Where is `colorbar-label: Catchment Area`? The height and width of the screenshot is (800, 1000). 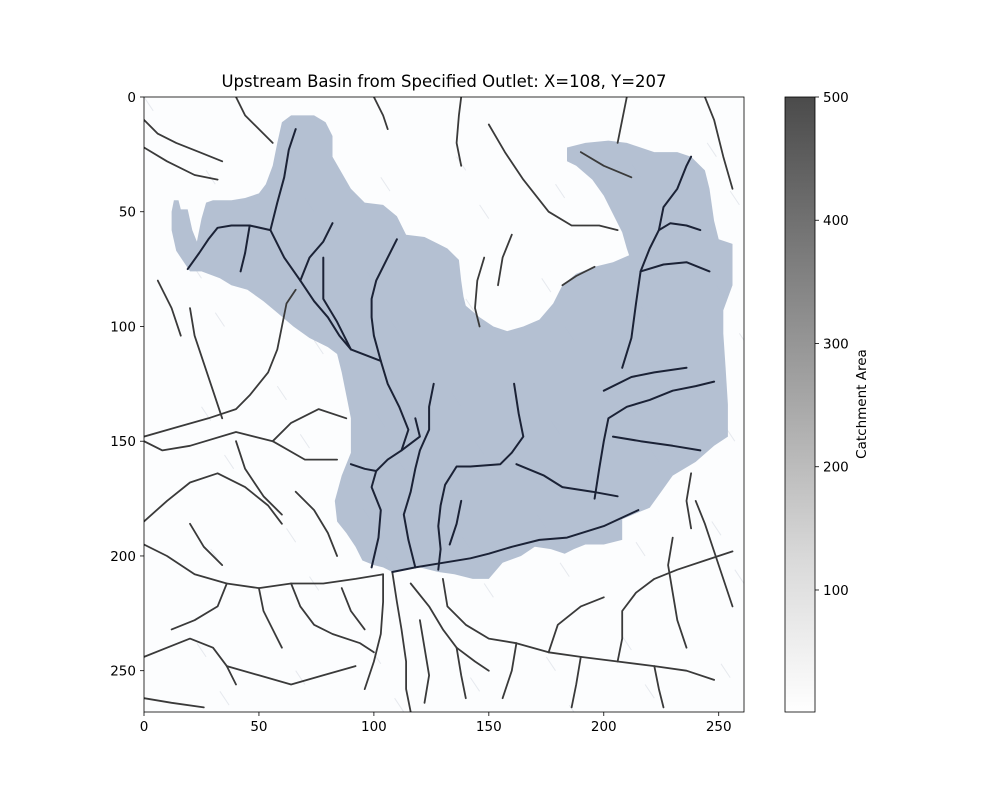
colorbar-label: Catchment Area is located at coordinates (862, 404).